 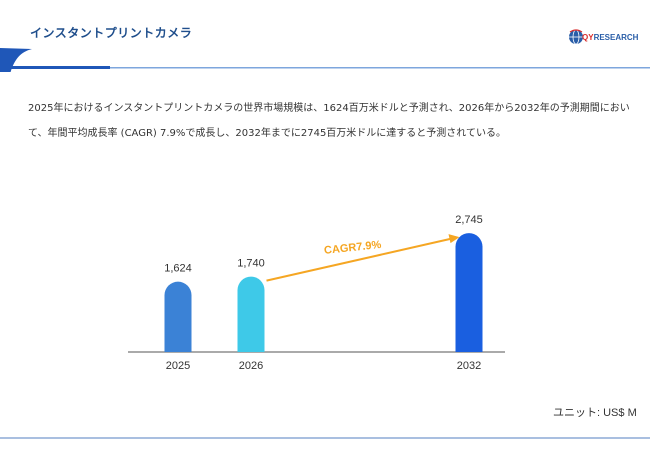 I want to click on cagr-arrow-line, so click(x=359, y=259).